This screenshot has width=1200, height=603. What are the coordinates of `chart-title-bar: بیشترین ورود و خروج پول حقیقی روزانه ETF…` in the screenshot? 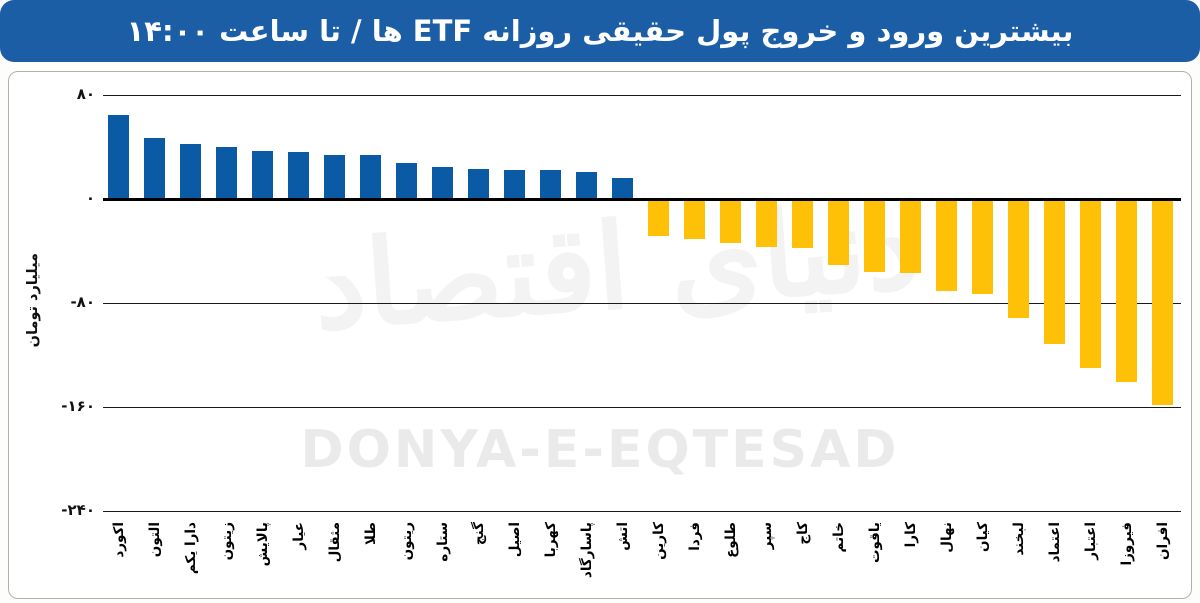 It's located at (600, 31).